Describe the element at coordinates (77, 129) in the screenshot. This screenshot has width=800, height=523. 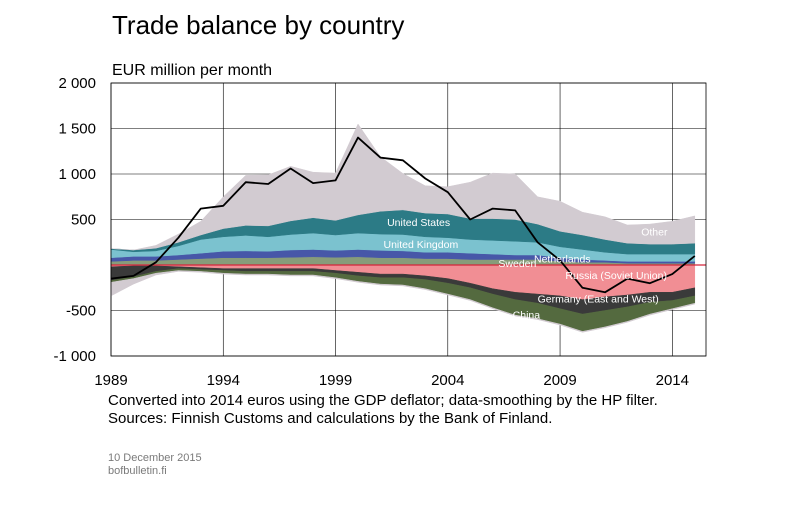
I see `y-tick-label: 1 500` at that location.